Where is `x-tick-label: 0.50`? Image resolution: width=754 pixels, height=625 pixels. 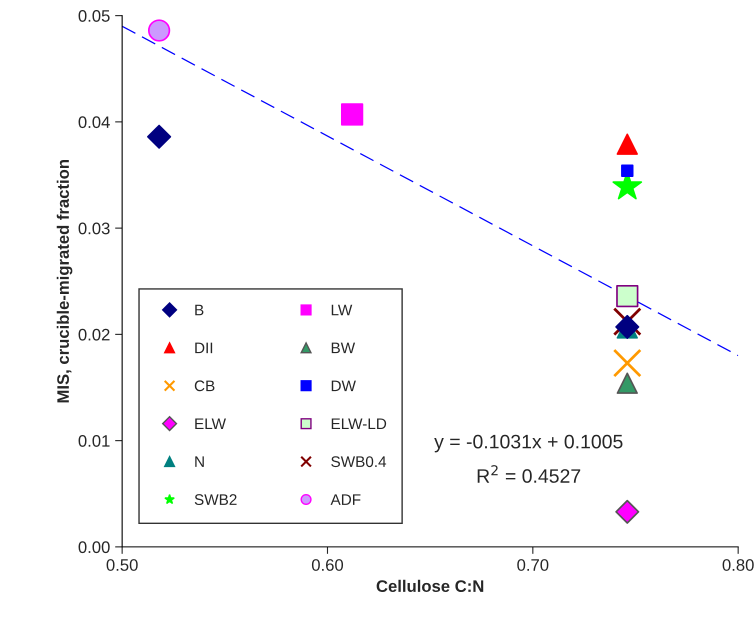
x-tick-label: 0.50 is located at coordinates (122, 565).